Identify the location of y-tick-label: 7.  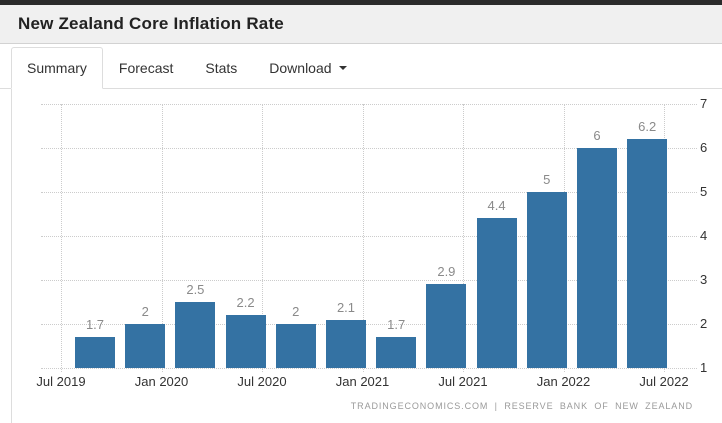
(704, 103).